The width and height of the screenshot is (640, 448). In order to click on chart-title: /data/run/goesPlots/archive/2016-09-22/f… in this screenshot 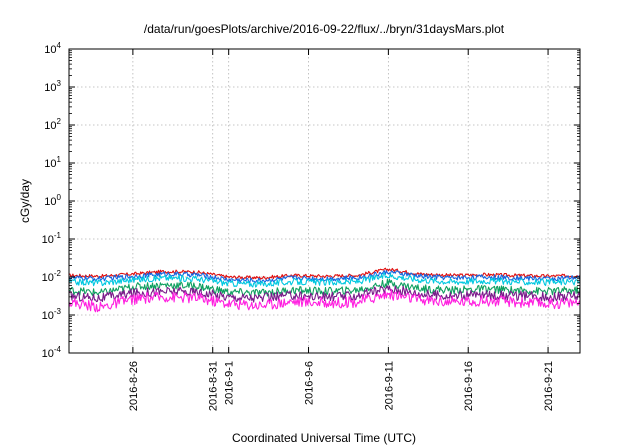, I will do `click(324, 29)`.